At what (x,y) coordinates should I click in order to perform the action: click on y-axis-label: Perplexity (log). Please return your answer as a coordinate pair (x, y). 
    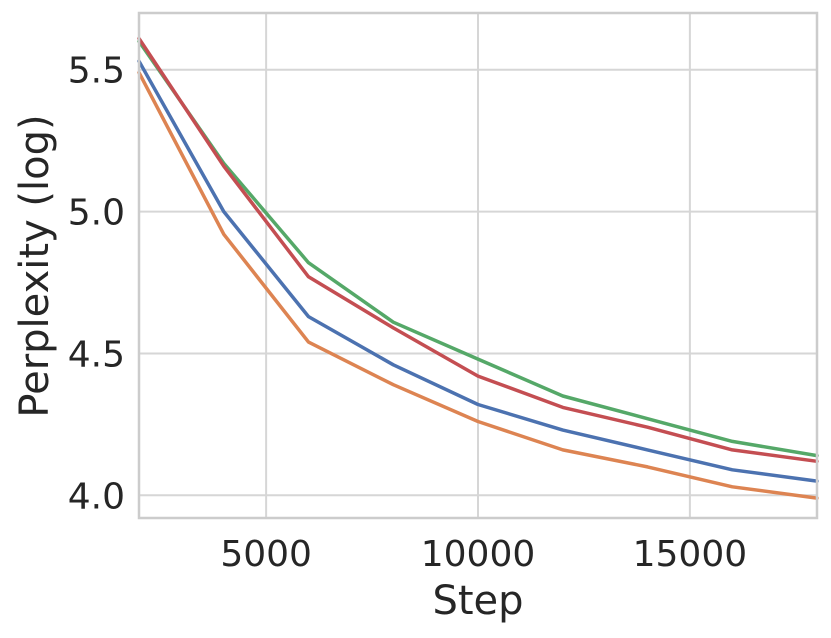
    Looking at the image, I should click on (35, 265).